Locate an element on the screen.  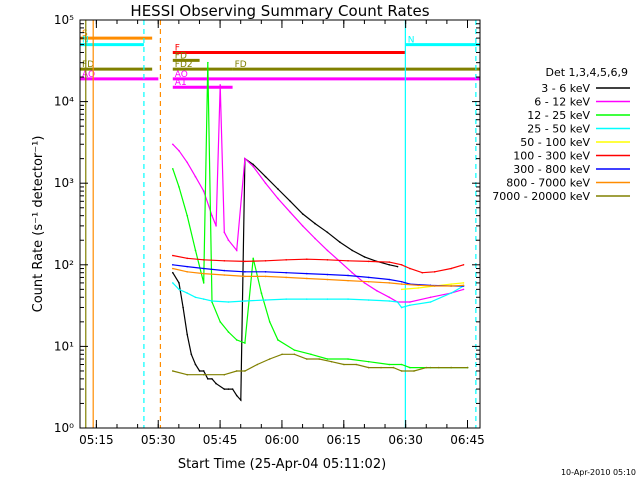
flag-bar-label: N is located at coordinates (411, 41).